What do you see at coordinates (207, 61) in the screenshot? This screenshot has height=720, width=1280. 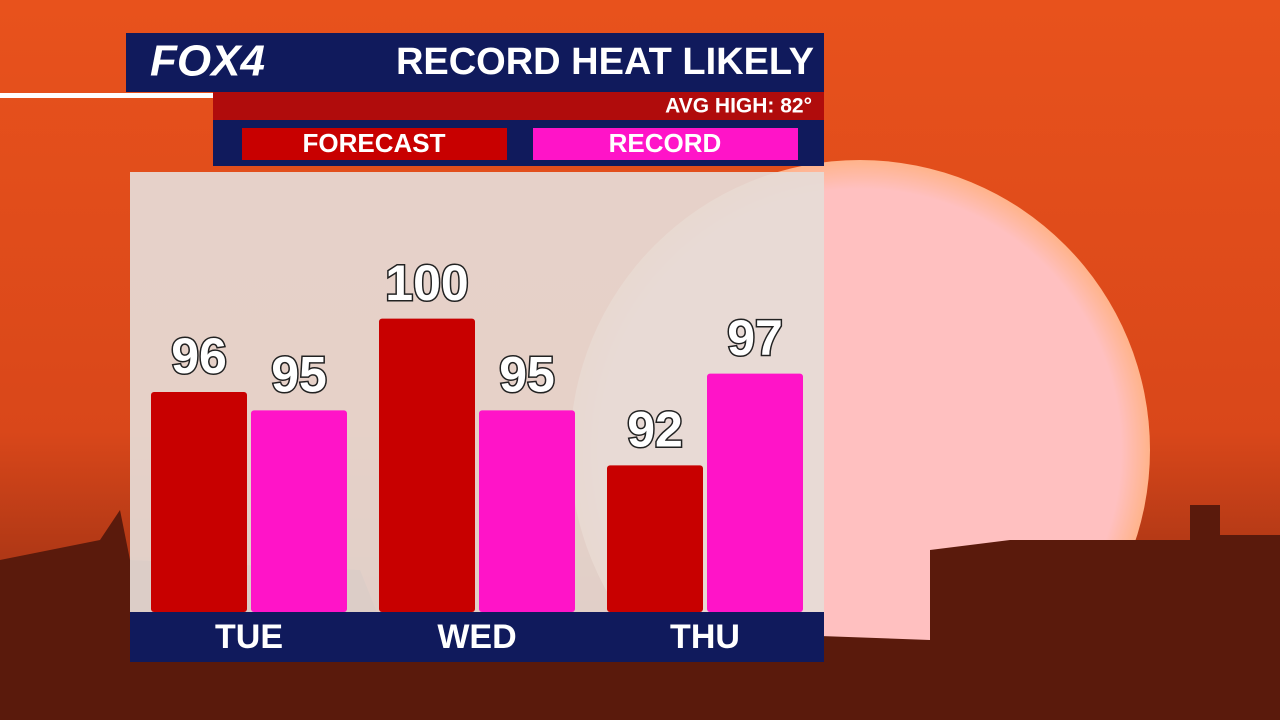 I see `logo: FOX4` at bounding box center [207, 61].